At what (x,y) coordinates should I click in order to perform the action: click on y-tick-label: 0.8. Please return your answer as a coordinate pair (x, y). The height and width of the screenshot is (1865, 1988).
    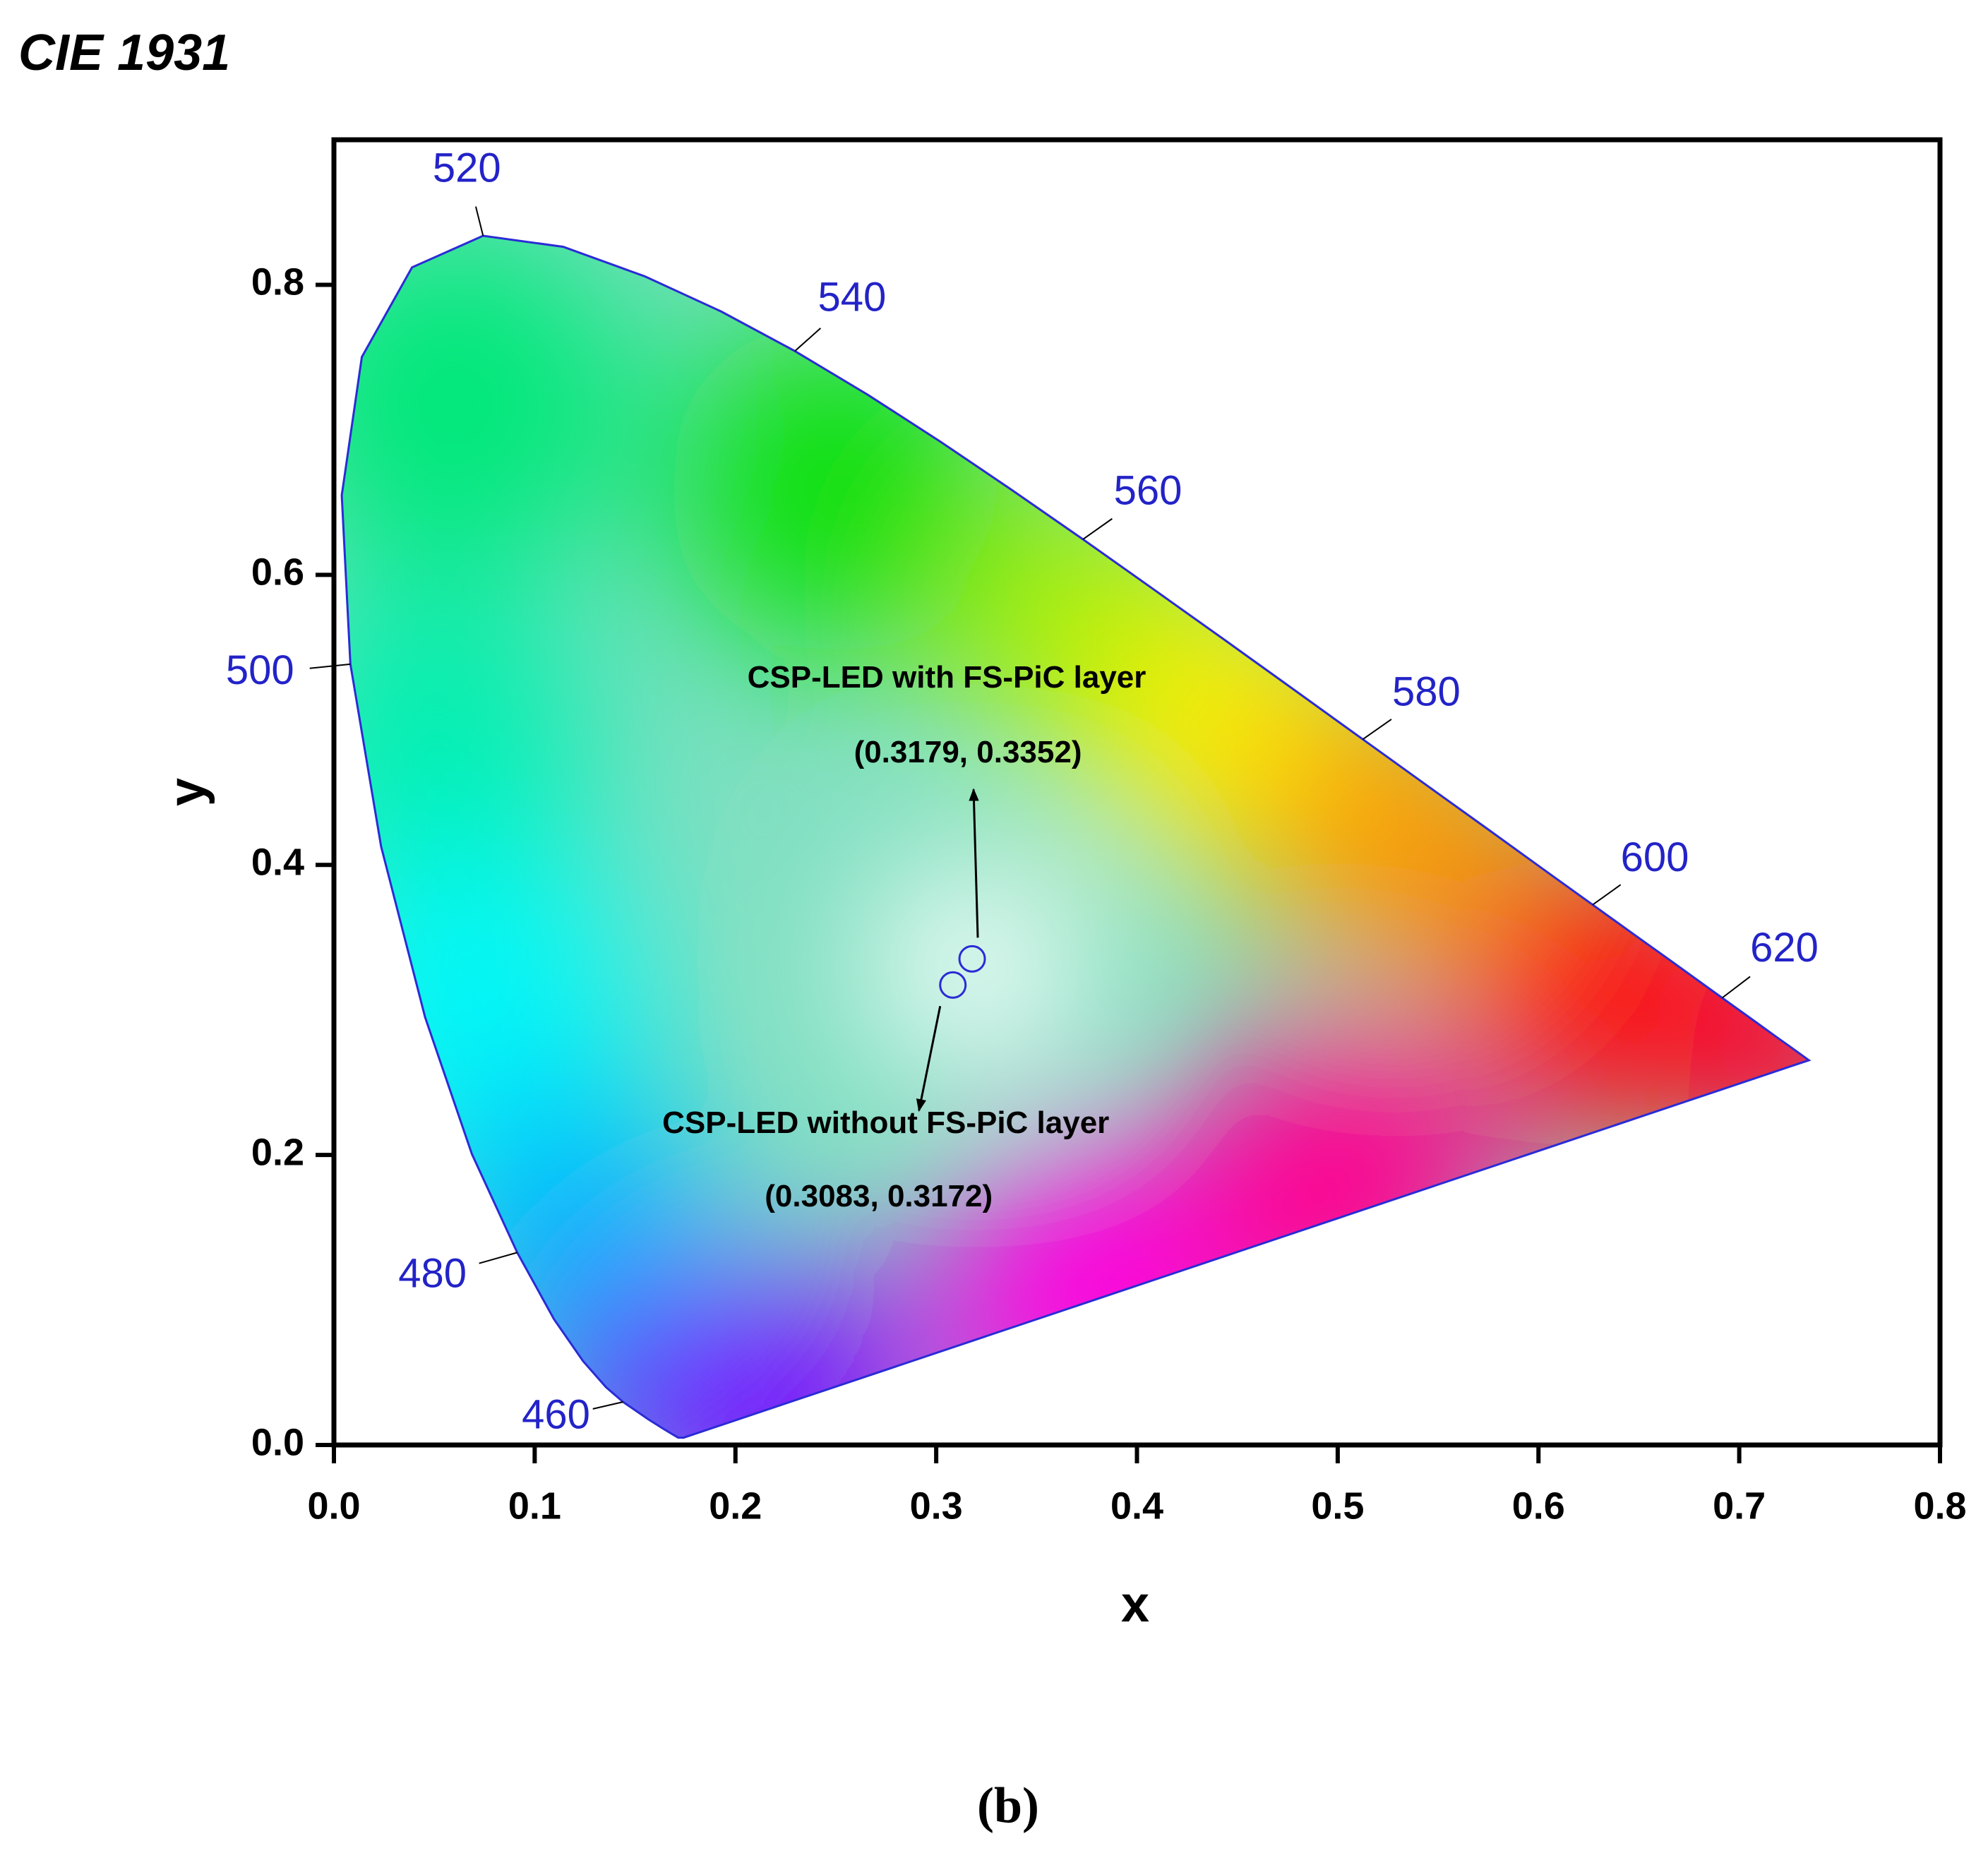
    Looking at the image, I should click on (277, 282).